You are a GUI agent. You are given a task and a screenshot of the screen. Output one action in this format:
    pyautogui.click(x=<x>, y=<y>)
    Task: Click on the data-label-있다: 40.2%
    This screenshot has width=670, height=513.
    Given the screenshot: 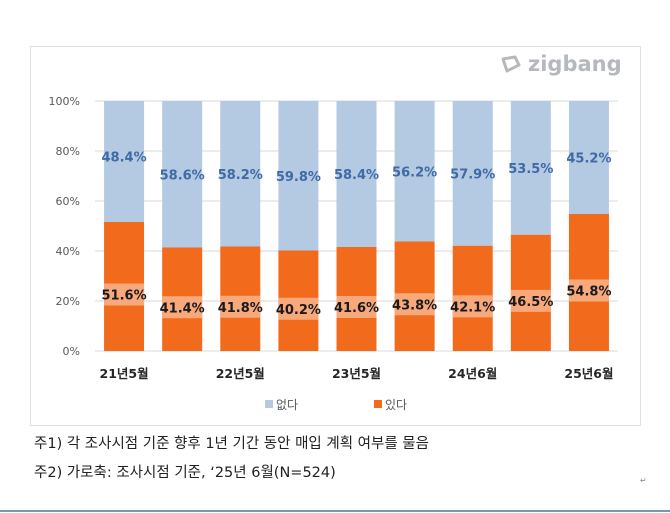 What is the action you would take?
    pyautogui.click(x=298, y=310)
    